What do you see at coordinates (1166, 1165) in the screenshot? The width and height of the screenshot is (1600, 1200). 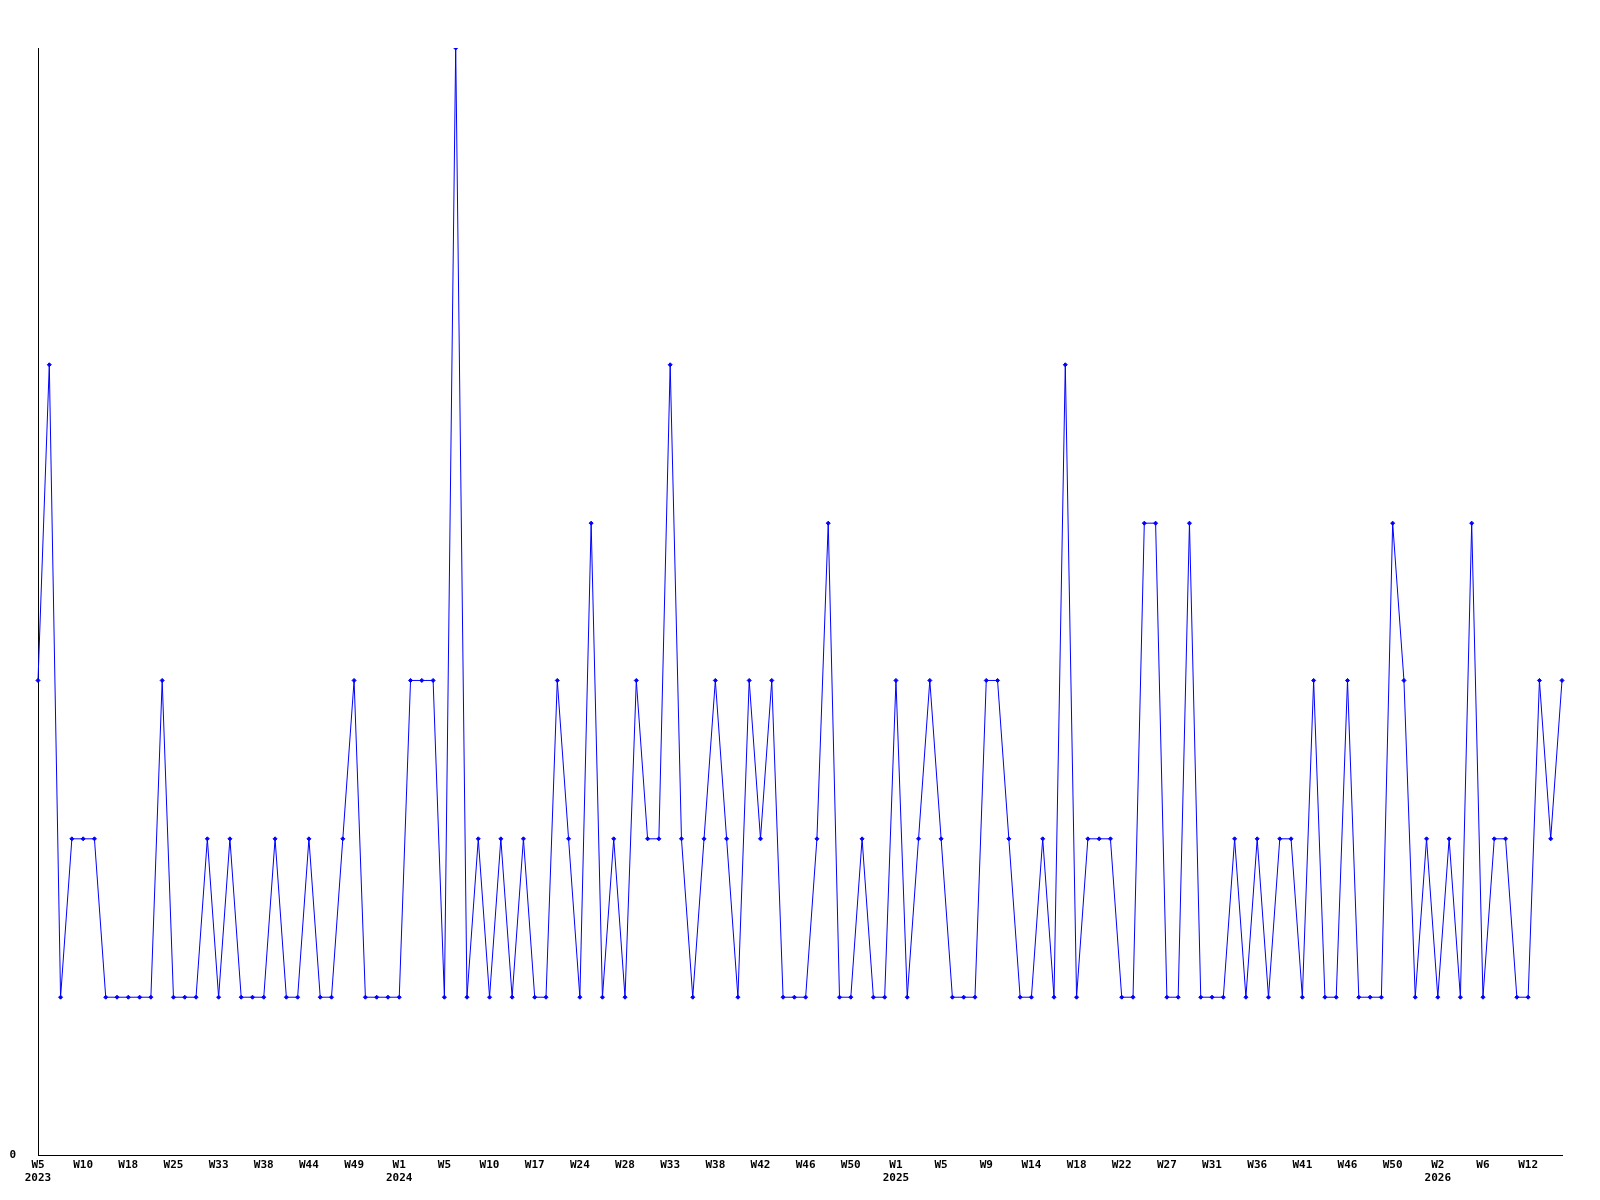 I see `x-tick-label: W27` at bounding box center [1166, 1165].